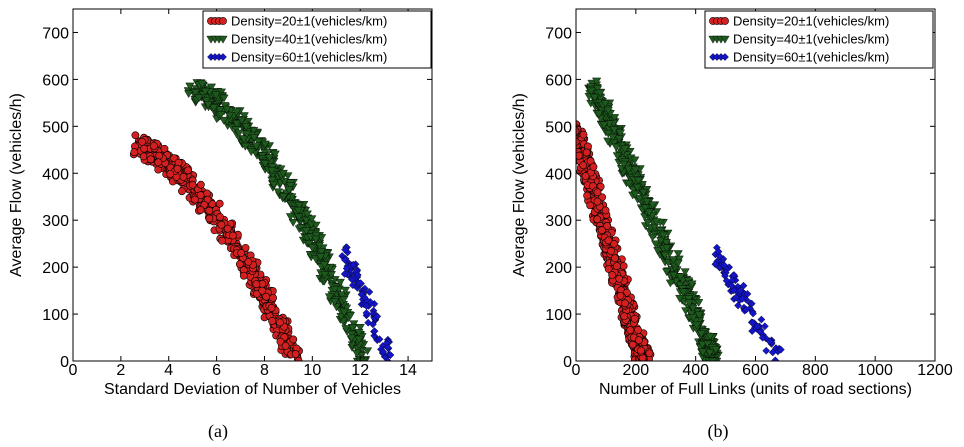  Describe the element at coordinates (718, 431) in the screenshot. I see `panel-caption: (b)` at that location.